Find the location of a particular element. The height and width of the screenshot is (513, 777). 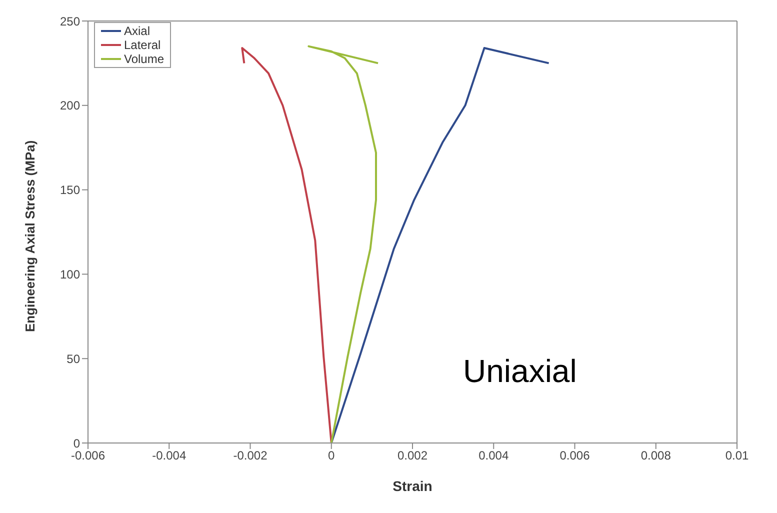

x-tick-label: 0.002 is located at coordinates (412, 455).